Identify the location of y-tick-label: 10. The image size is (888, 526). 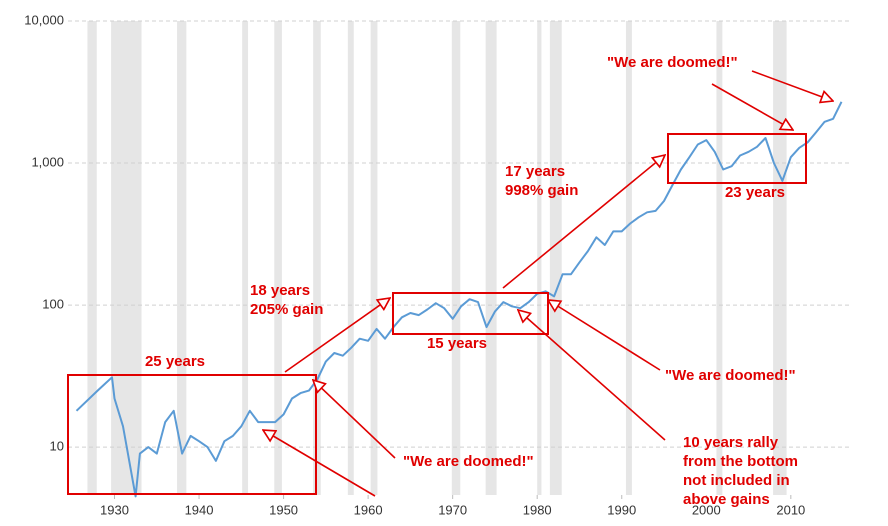
(57, 446).